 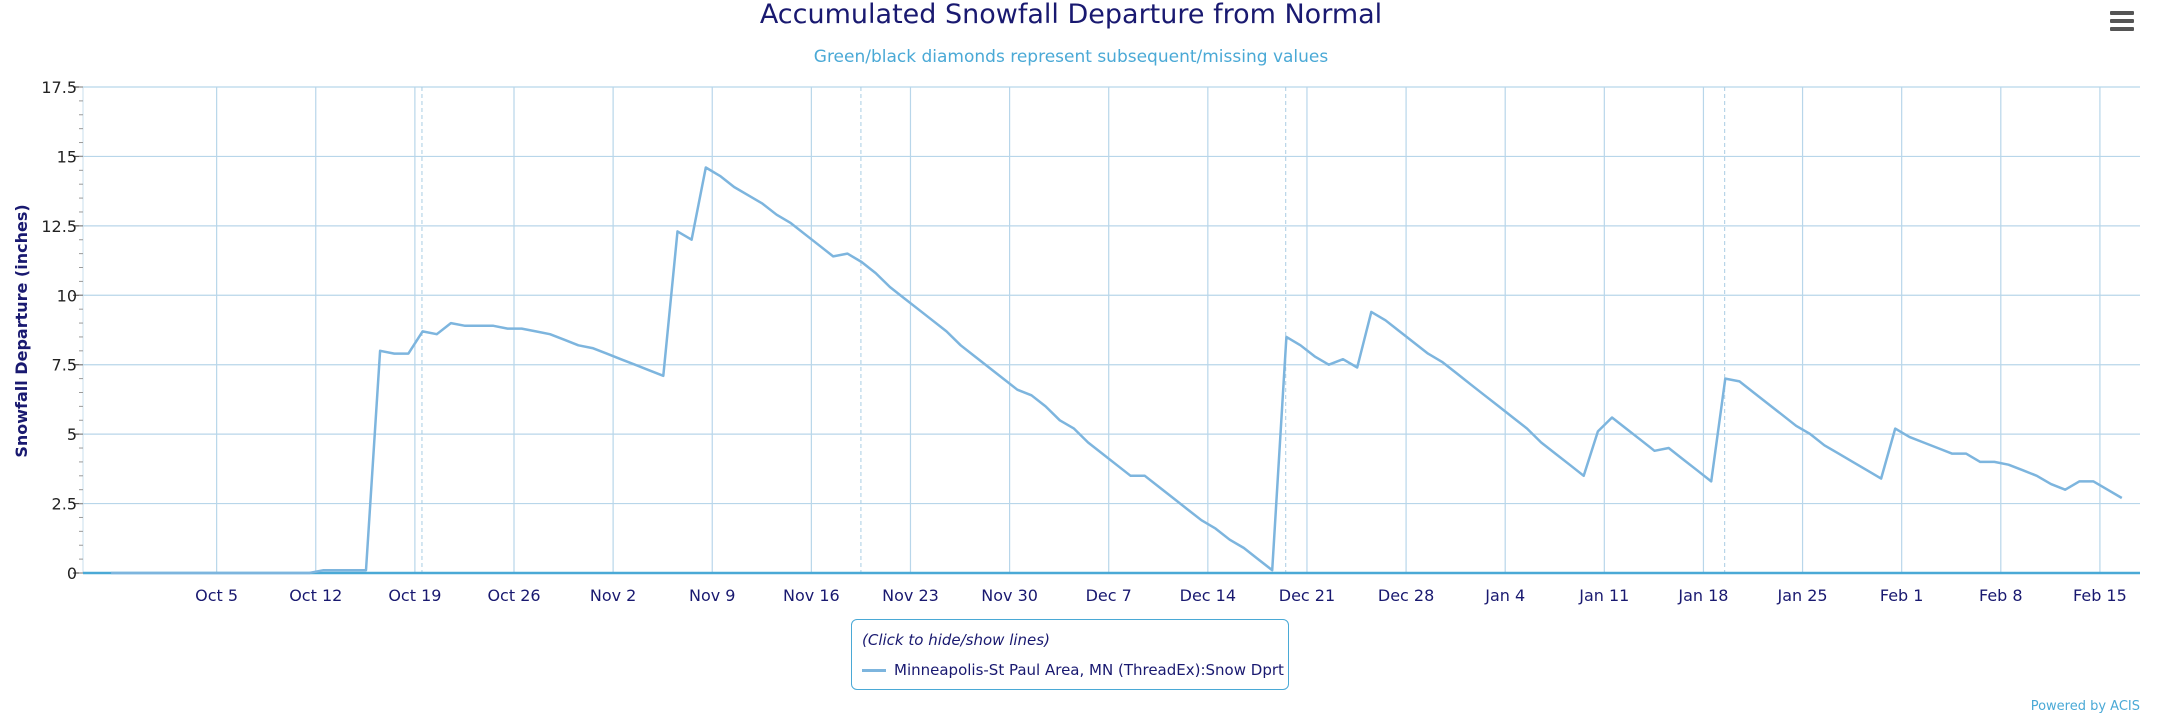 I want to click on x-tick-label: Nov 16, so click(x=811, y=595).